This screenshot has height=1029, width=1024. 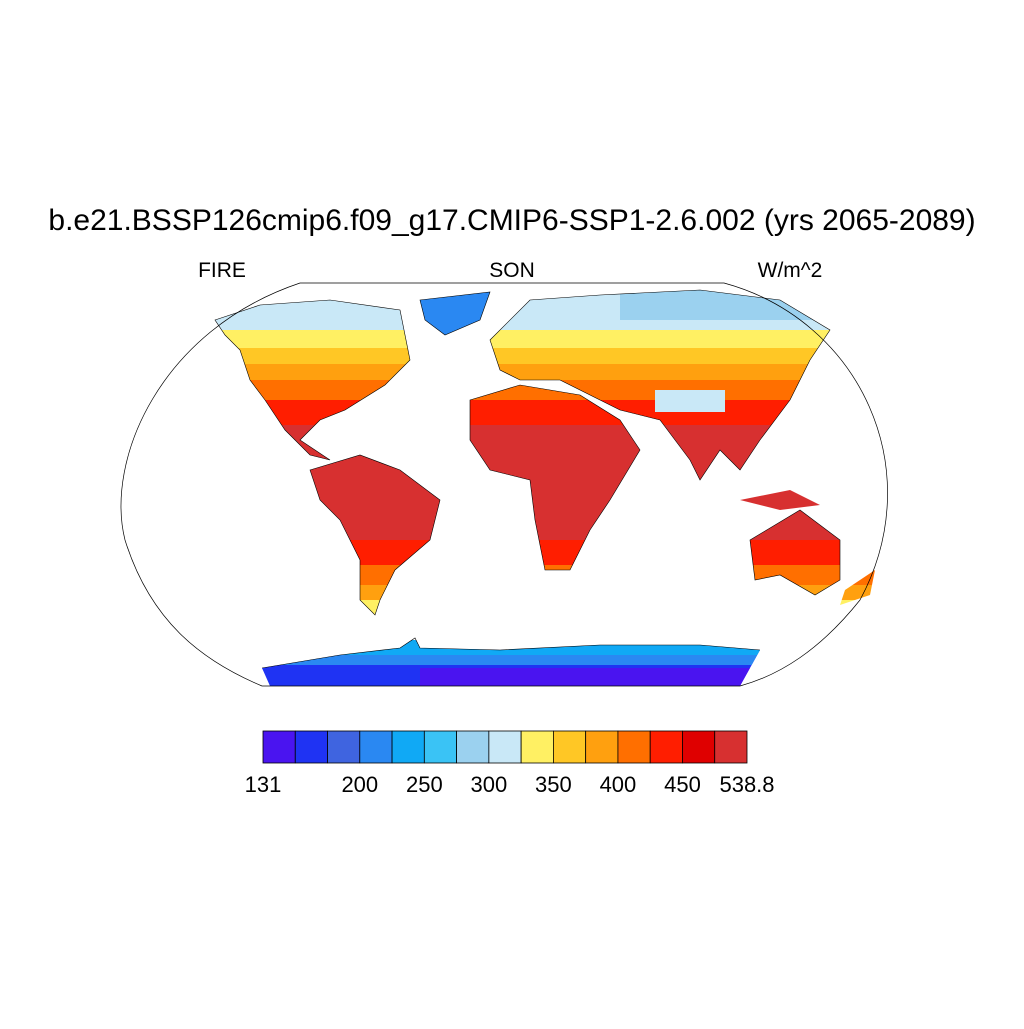 I want to click on greenland, so click(x=455, y=313).